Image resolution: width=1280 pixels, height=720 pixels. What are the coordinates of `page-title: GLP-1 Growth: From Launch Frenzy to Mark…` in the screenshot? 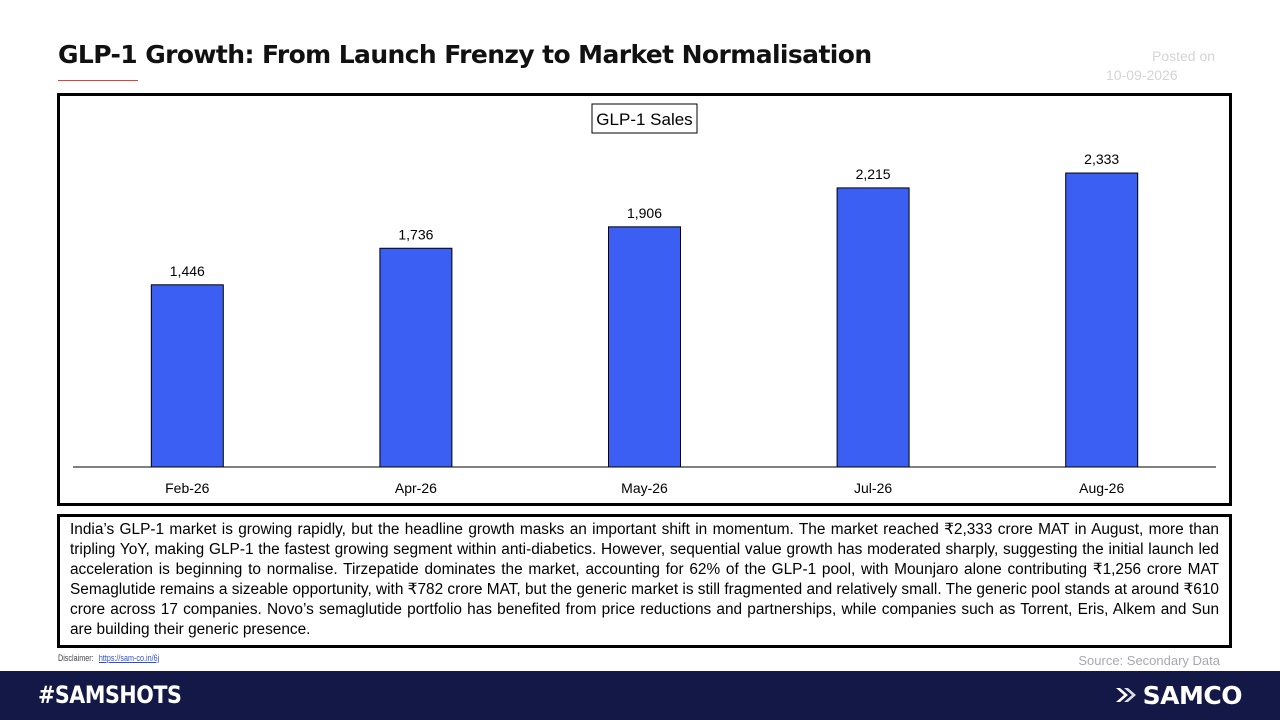 It's located at (465, 54).